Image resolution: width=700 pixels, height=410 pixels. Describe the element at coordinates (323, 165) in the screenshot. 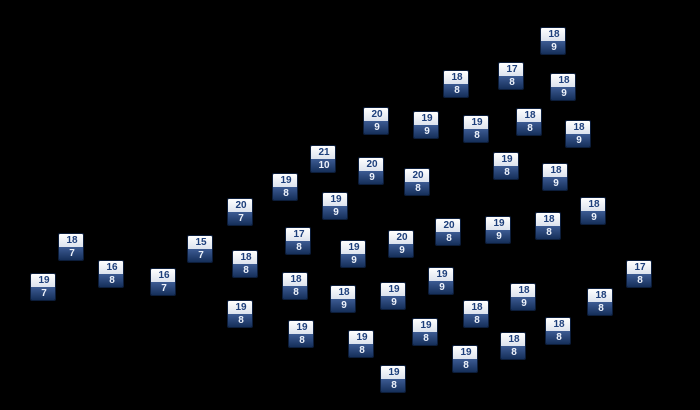

I see `low-temp-value: 10` at that location.